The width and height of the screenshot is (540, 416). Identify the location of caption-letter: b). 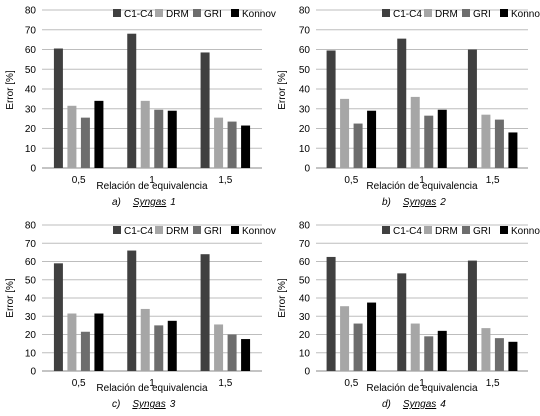
(386, 202).